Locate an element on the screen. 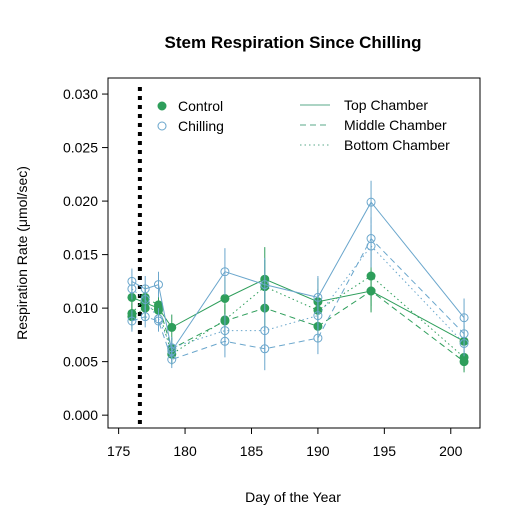 The height and width of the screenshot is (527, 520). legend-marker-chilling is located at coordinates (162, 126).